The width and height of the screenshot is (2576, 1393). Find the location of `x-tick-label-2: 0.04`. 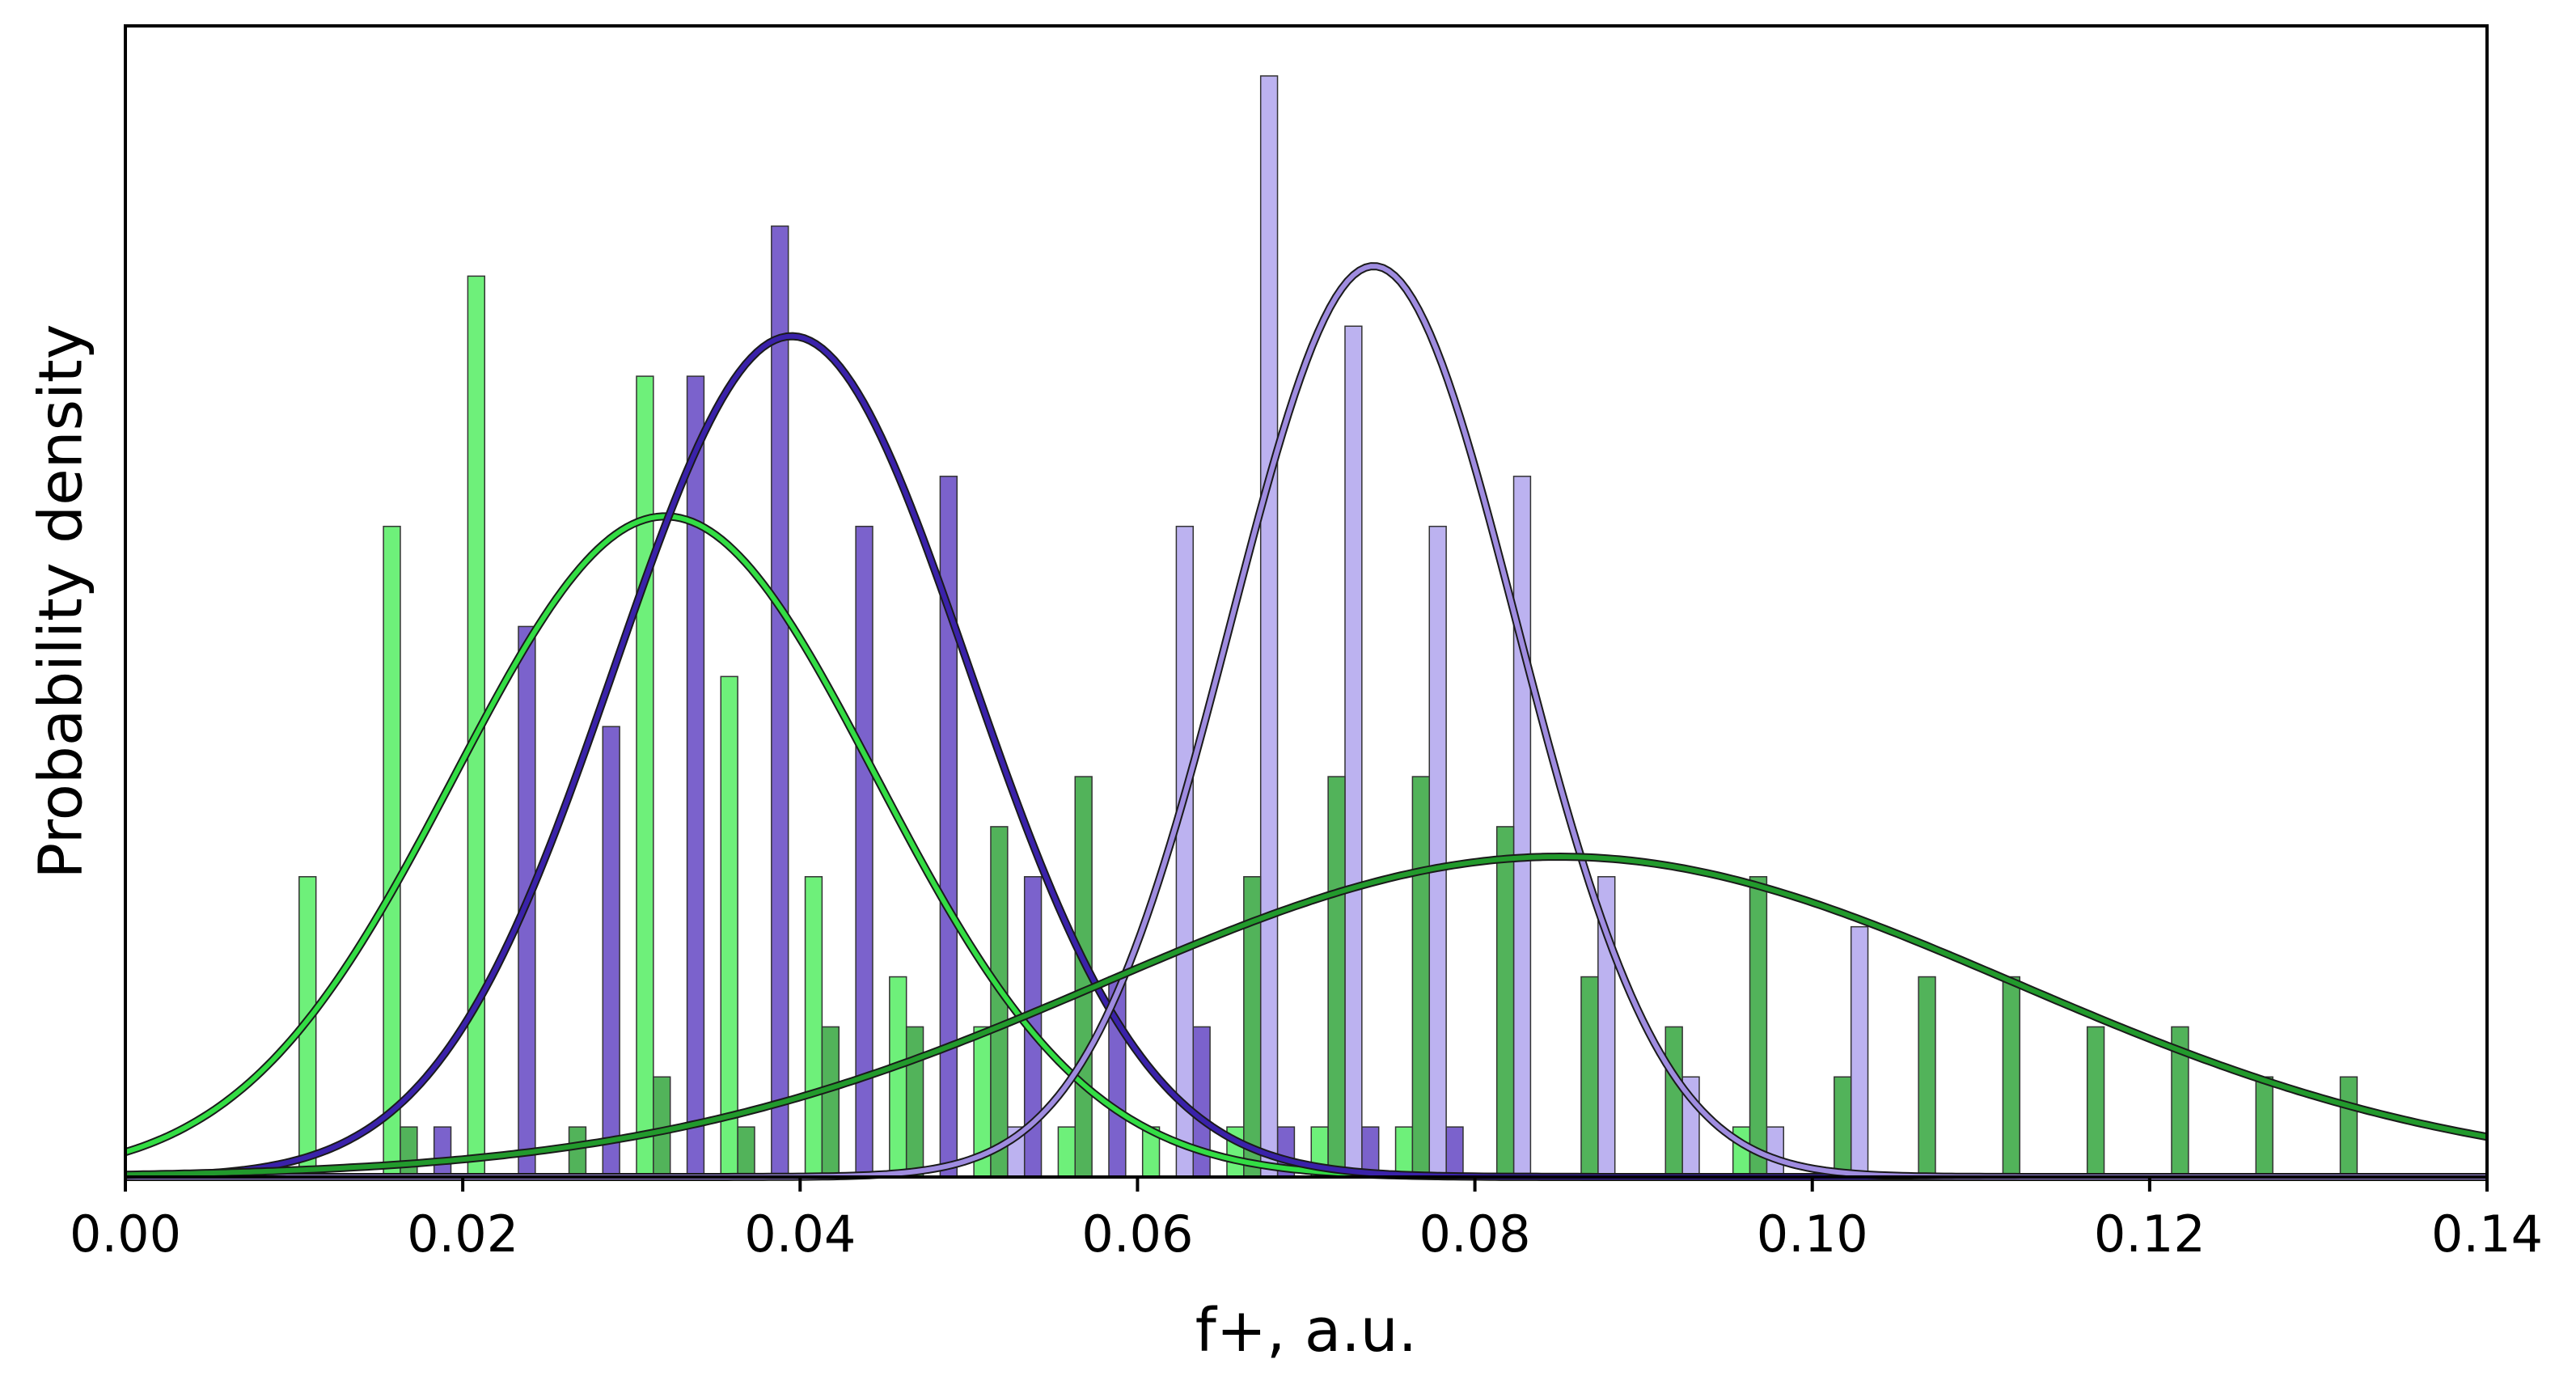

x-tick-label-2: 0.04 is located at coordinates (800, 1234).